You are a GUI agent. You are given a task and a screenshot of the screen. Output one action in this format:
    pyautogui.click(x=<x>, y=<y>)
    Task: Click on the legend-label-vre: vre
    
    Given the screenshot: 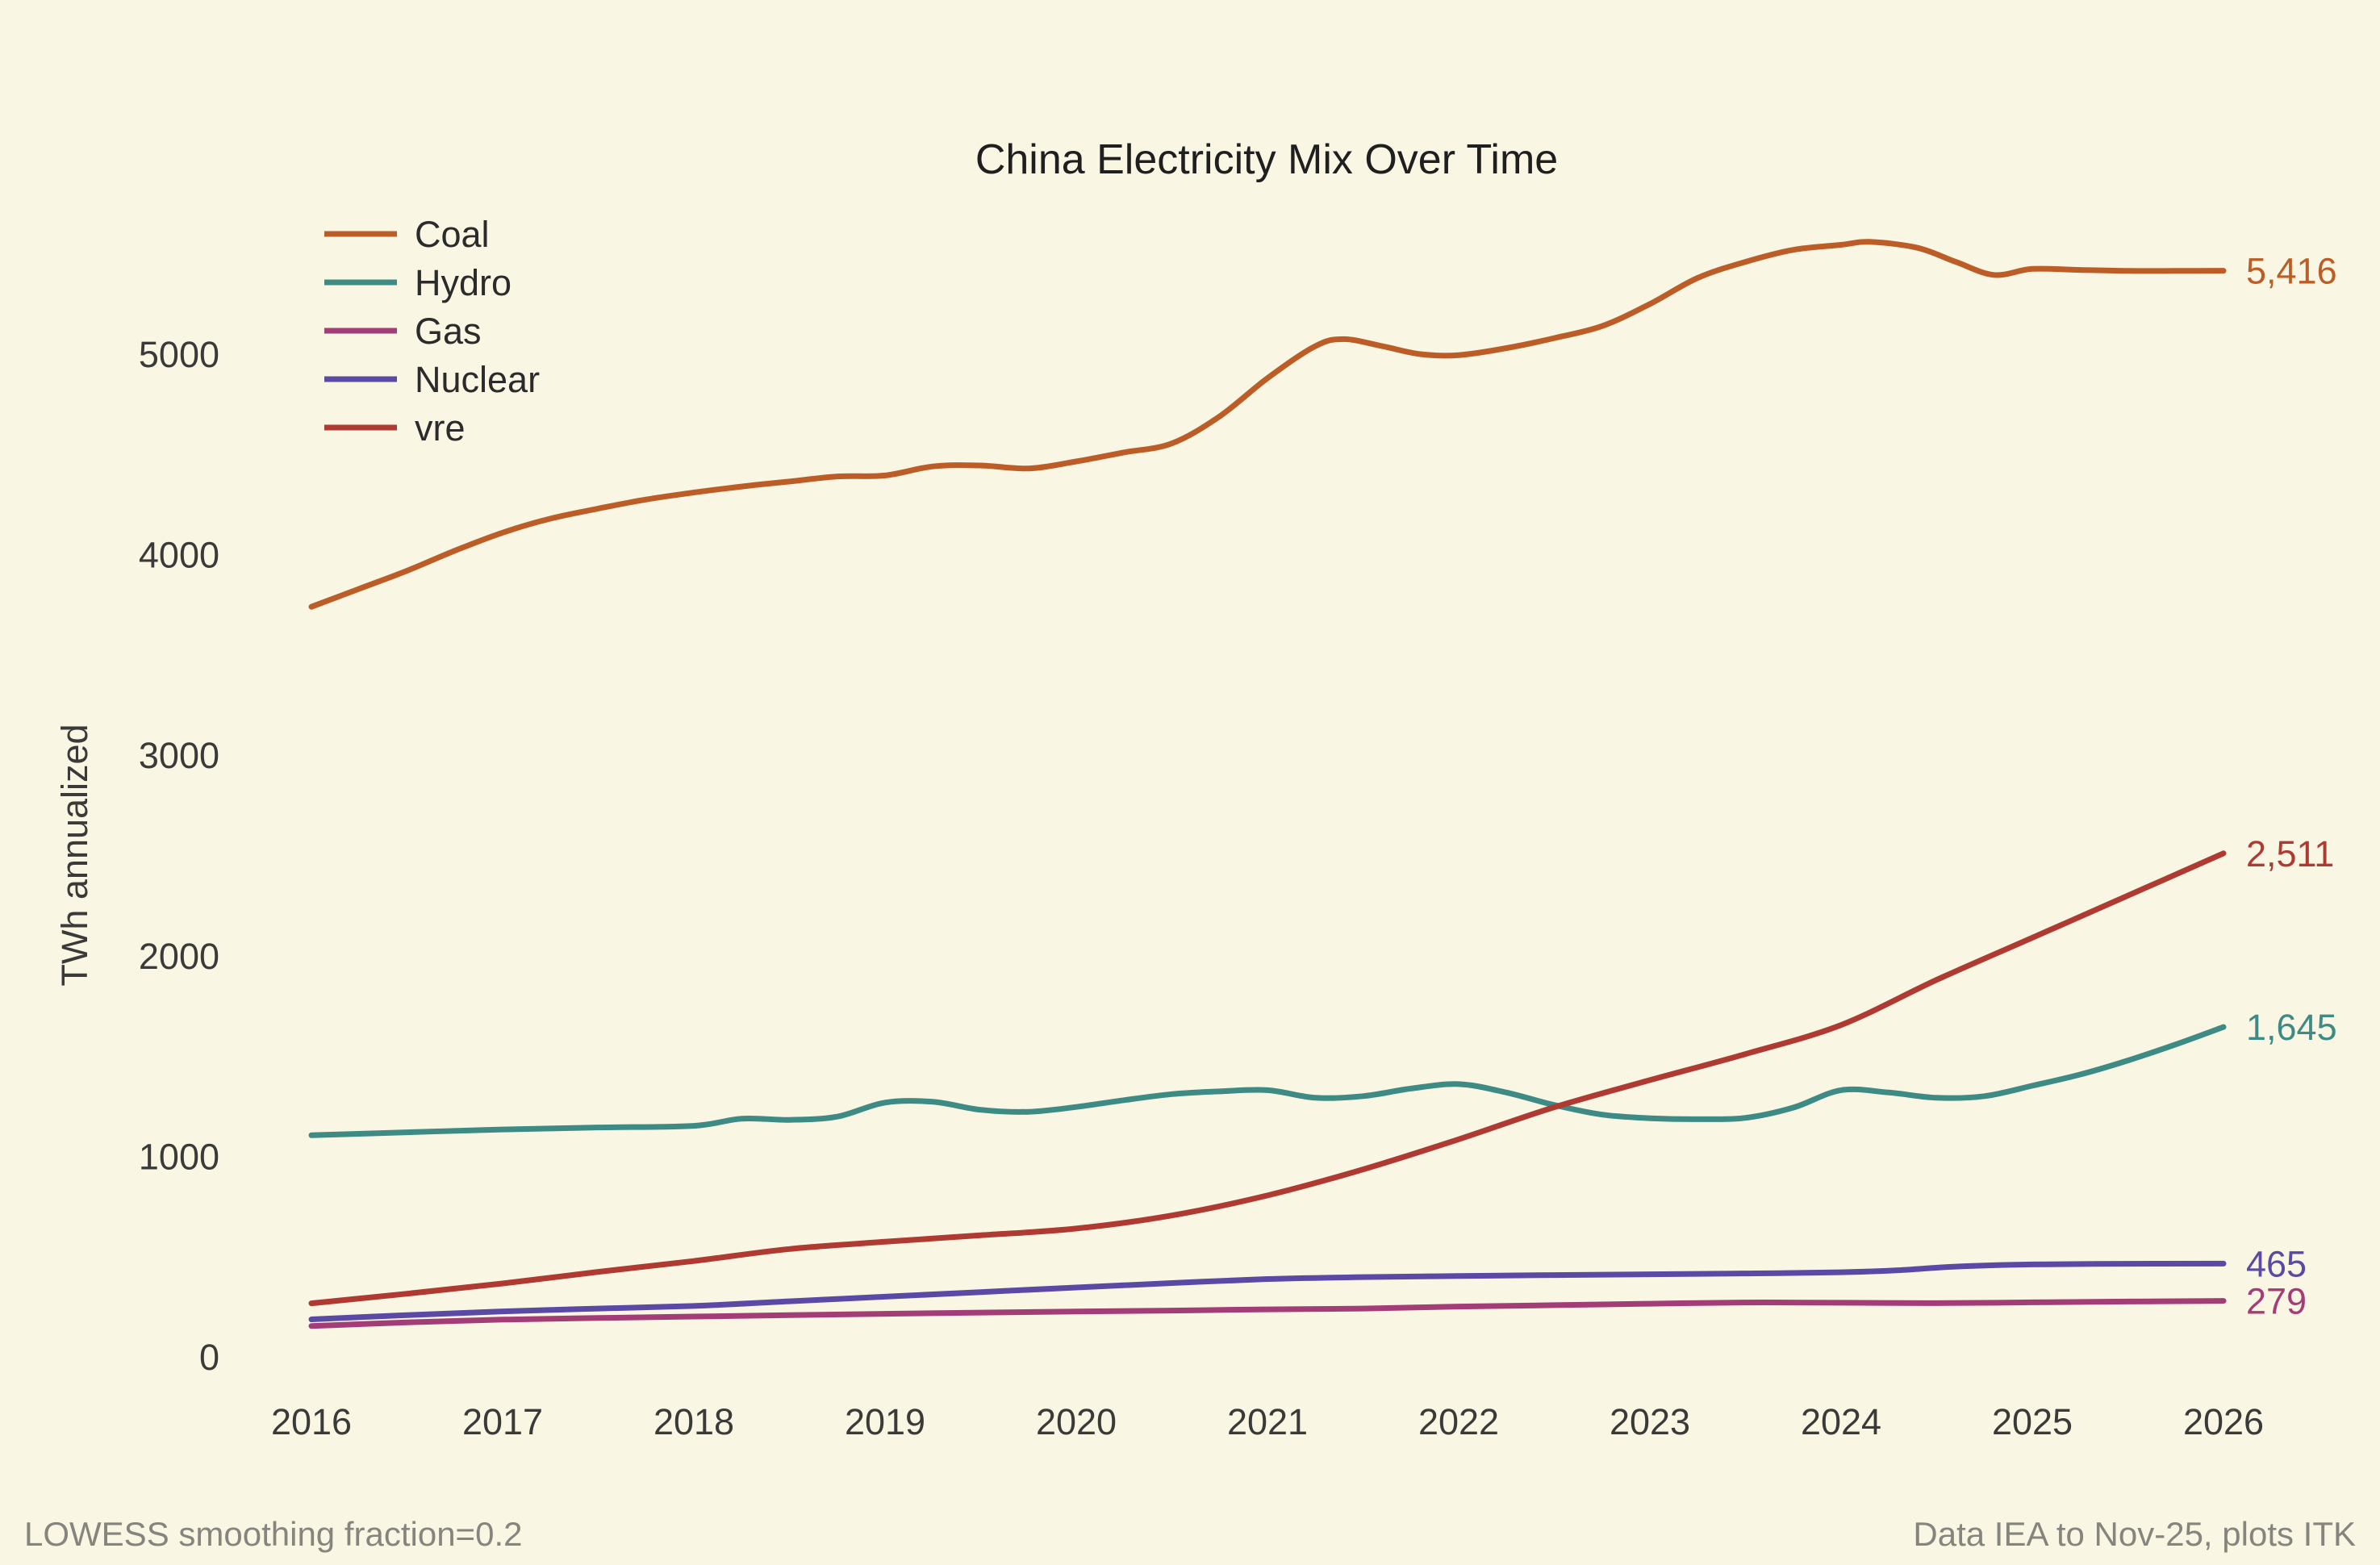 What is the action you would take?
    pyautogui.click(x=441, y=428)
    